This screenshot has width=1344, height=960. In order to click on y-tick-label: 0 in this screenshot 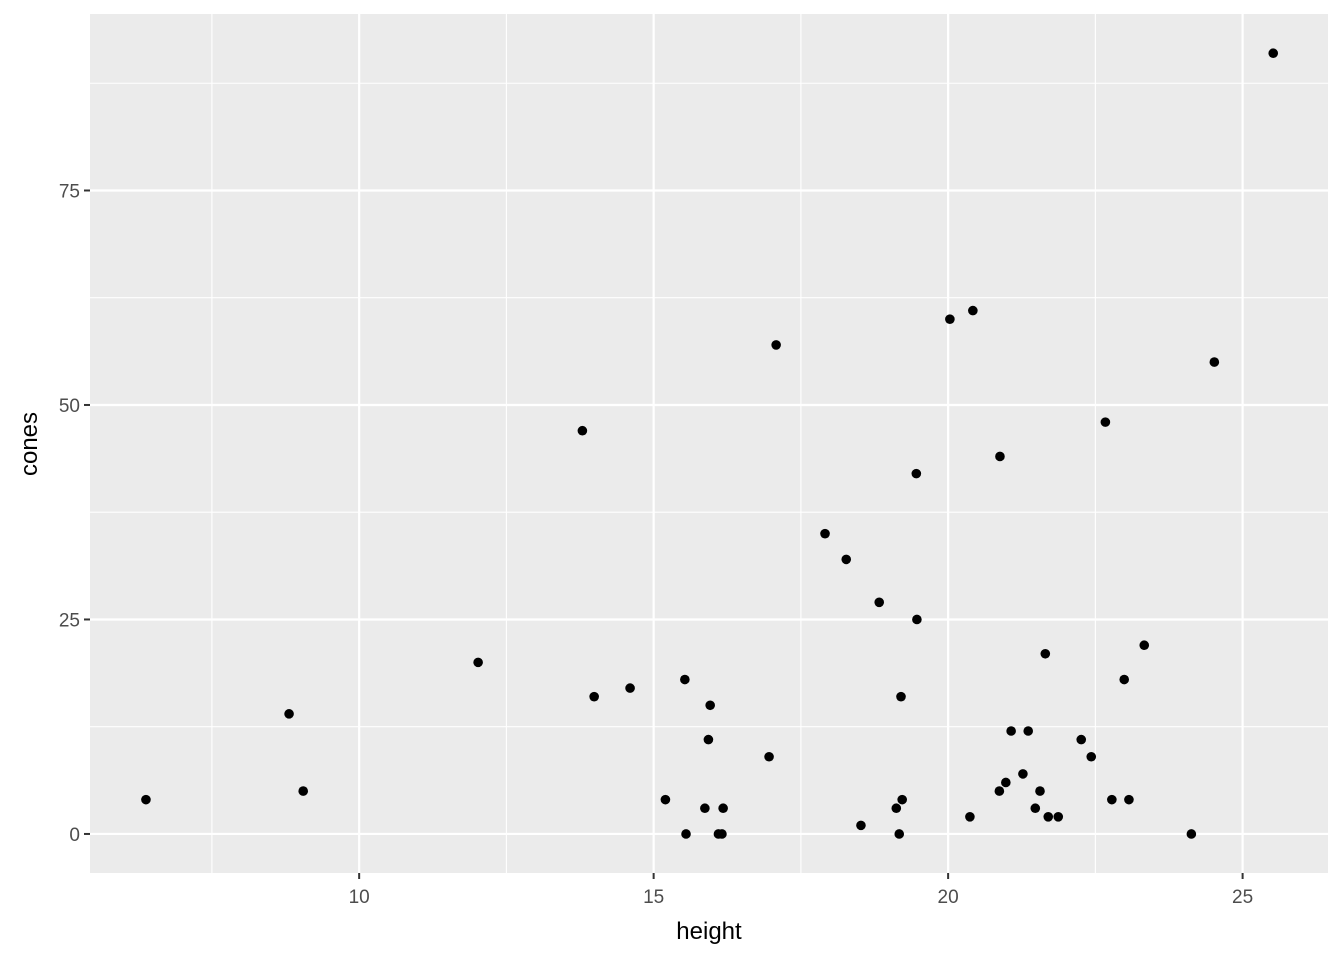, I will do `click(74, 835)`.